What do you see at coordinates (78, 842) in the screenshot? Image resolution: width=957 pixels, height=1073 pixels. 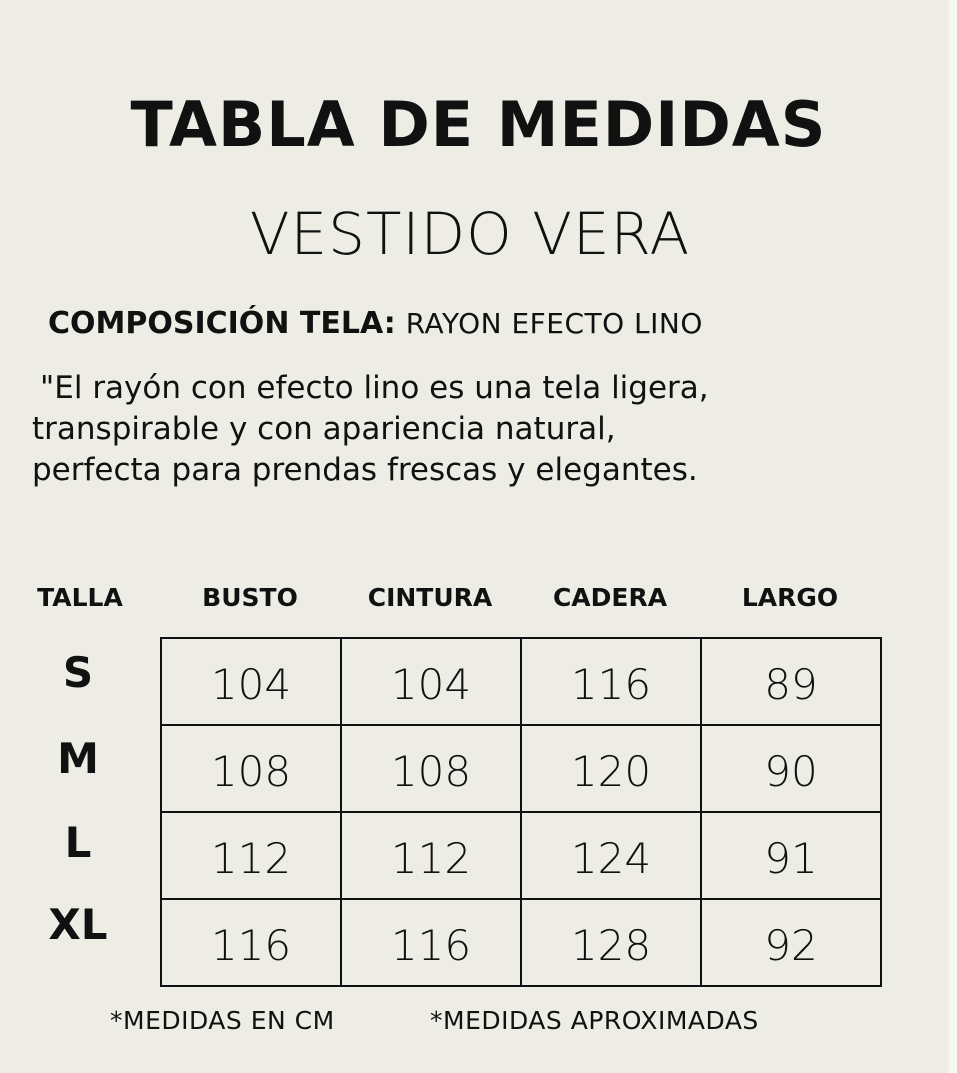 I see `size-label: L` at bounding box center [78, 842].